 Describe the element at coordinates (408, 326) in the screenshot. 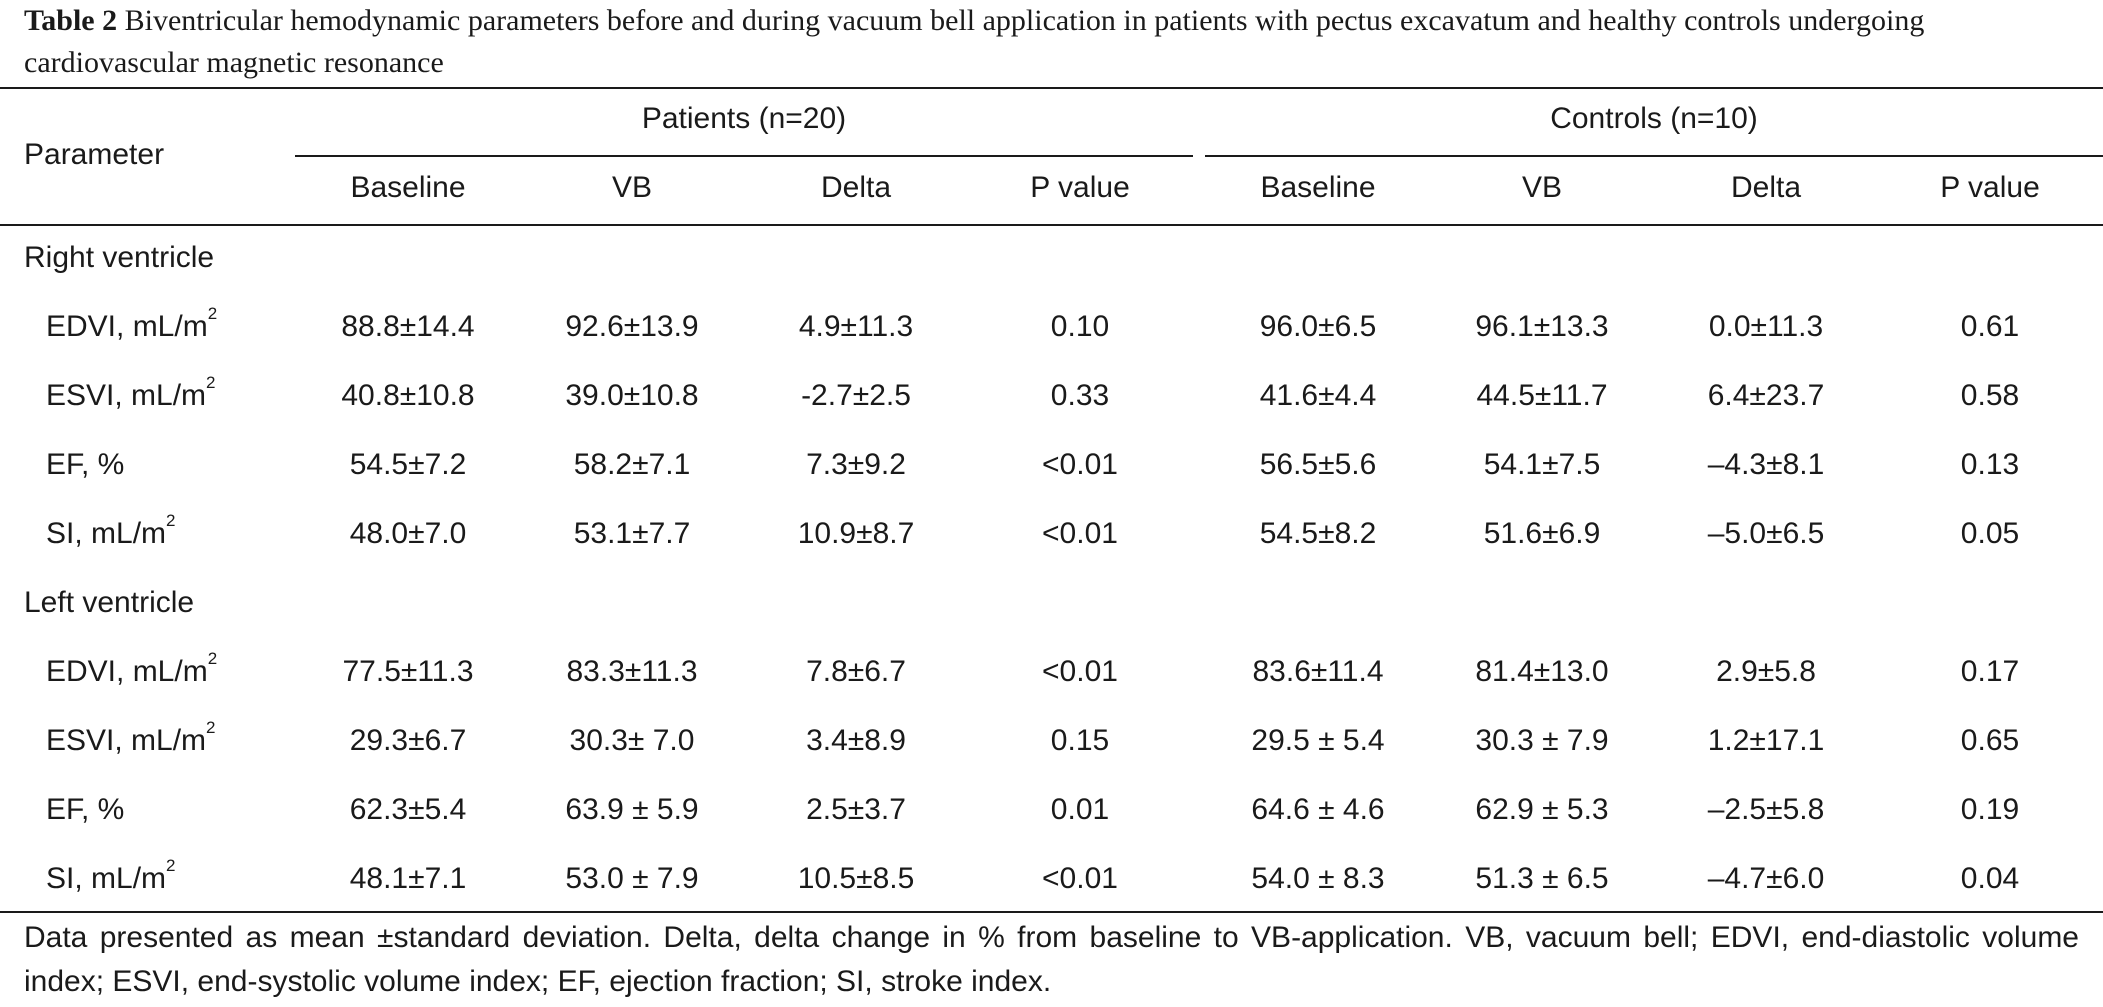

I see `table-cell: 88.8±14.4` at that location.